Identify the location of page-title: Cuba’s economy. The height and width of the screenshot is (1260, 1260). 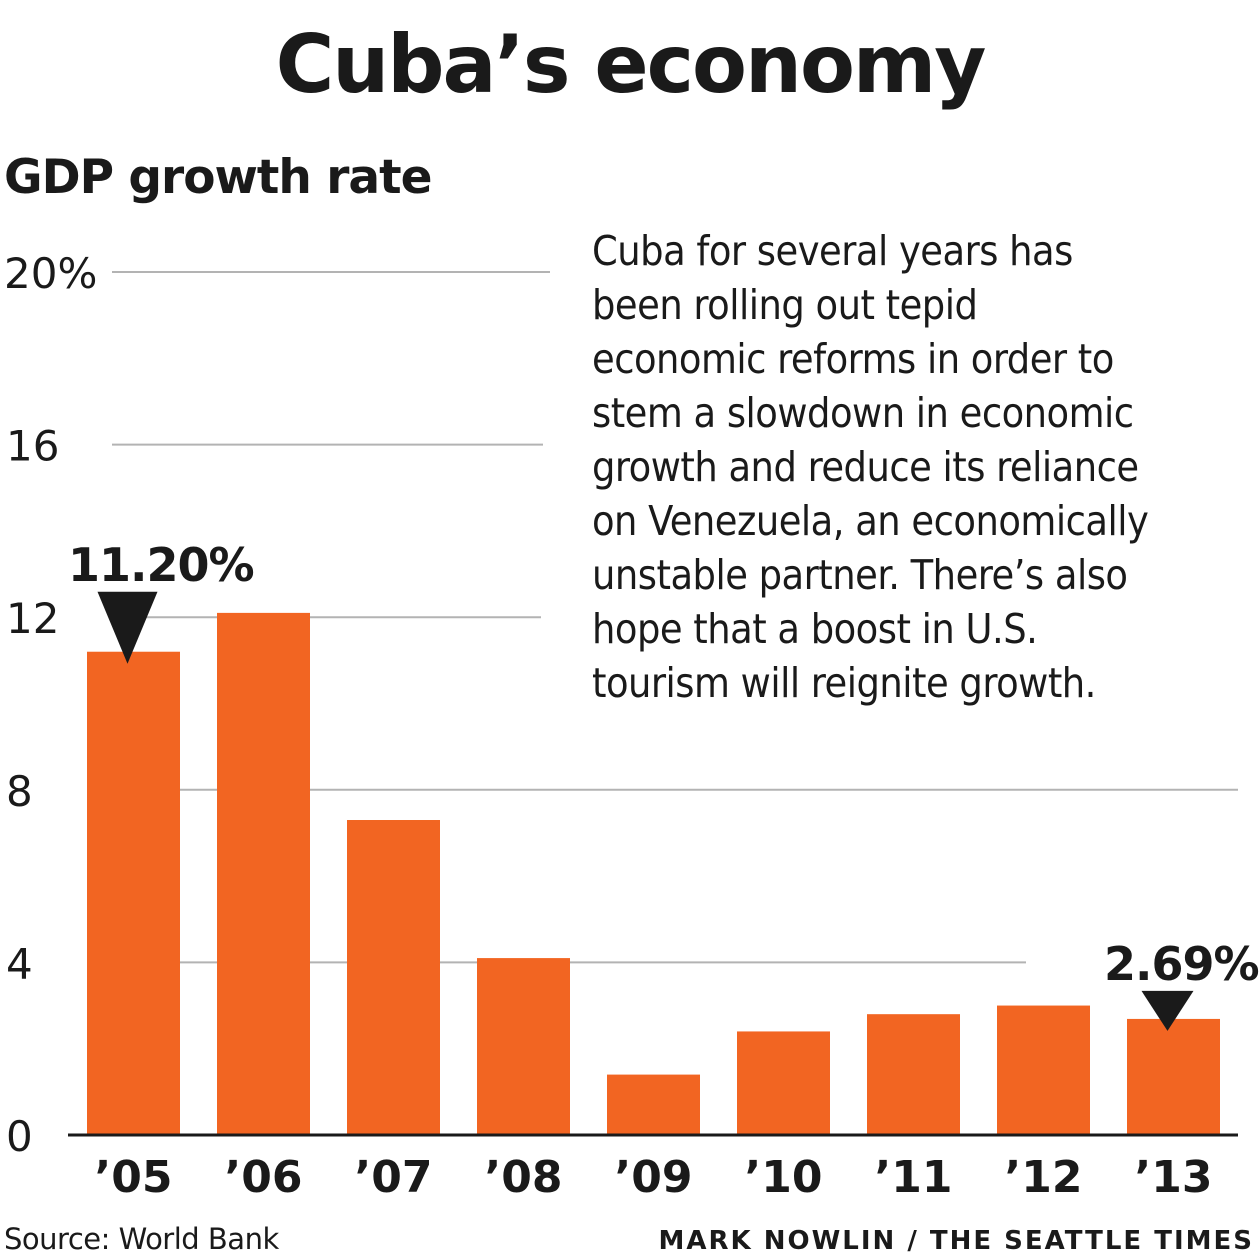
(631, 64).